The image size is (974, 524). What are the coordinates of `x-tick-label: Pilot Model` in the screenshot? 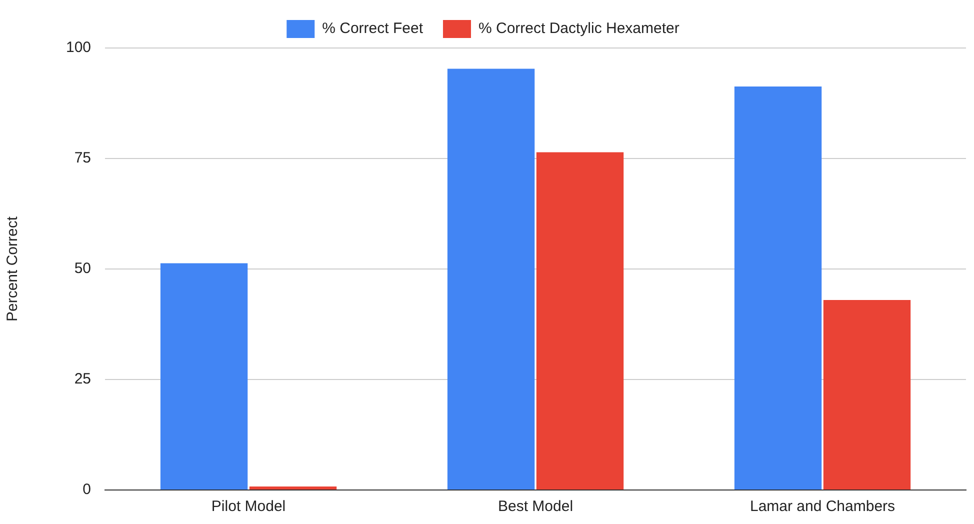 It's located at (248, 507).